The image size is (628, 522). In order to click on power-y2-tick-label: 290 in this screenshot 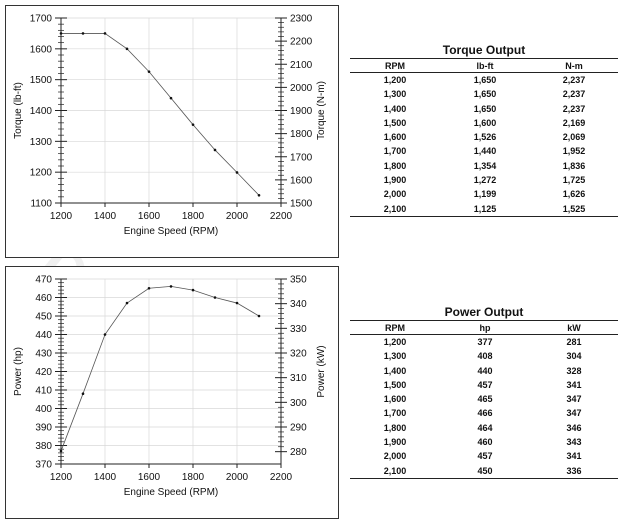, I will do `click(298, 428)`.